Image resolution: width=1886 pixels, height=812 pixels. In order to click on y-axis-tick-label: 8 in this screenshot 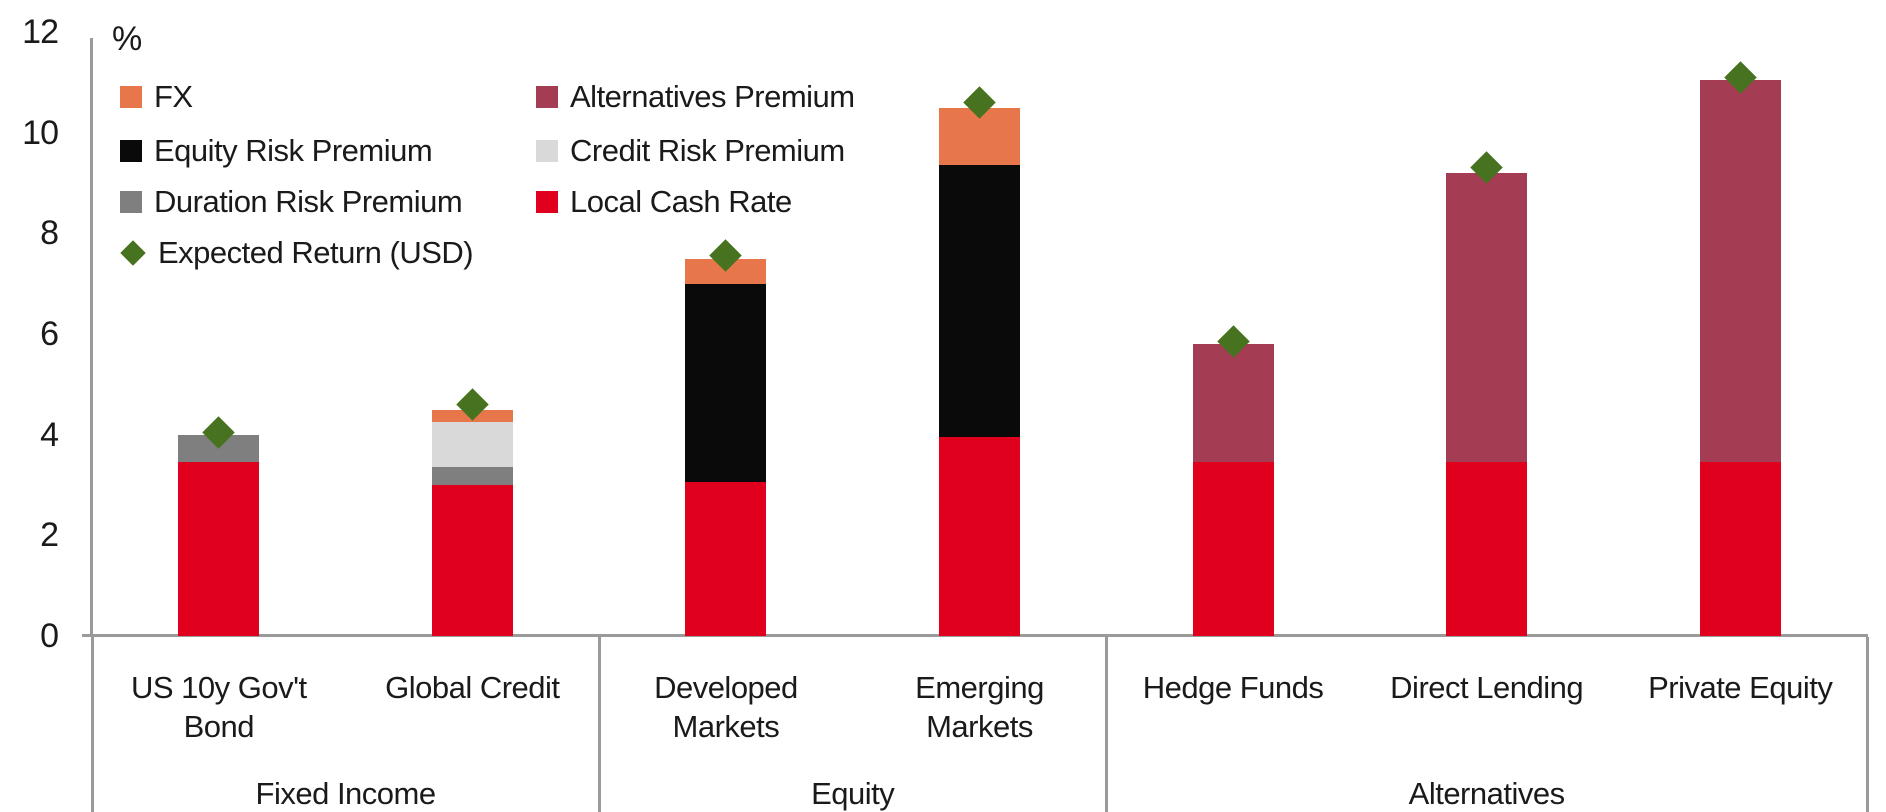, I will do `click(49, 233)`.